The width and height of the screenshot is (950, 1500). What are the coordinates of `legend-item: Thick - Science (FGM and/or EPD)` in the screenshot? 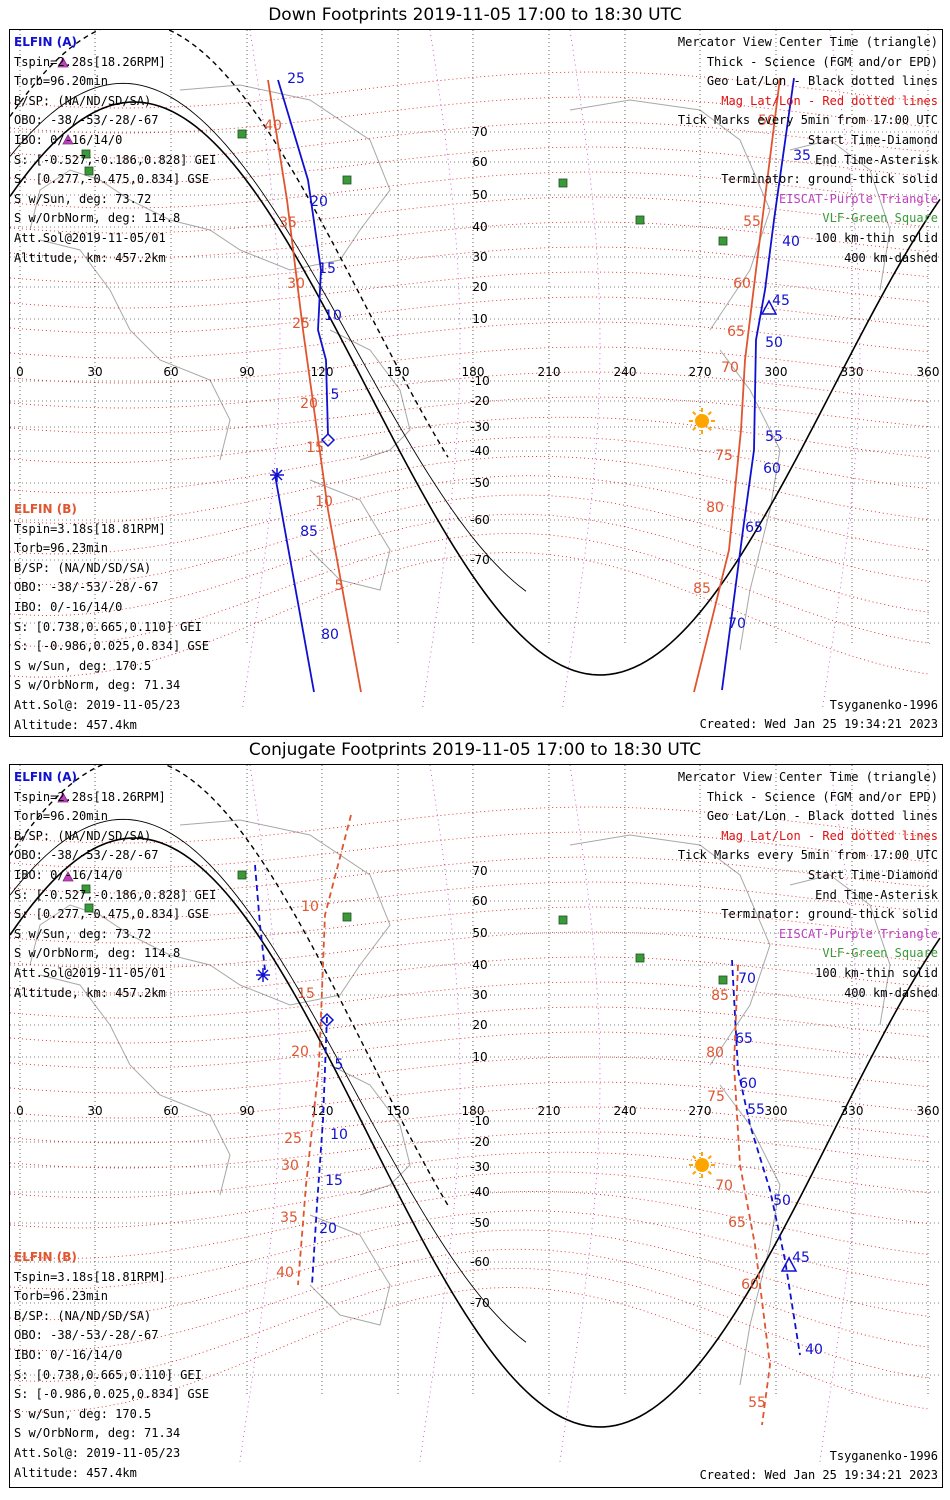 It's located at (822, 796).